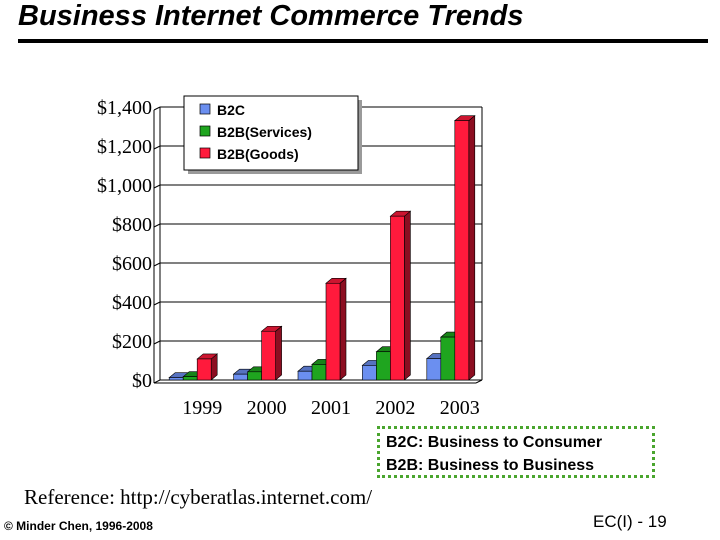  Describe the element at coordinates (331, 408) in the screenshot. I see `x-tick-label: 2001` at that location.